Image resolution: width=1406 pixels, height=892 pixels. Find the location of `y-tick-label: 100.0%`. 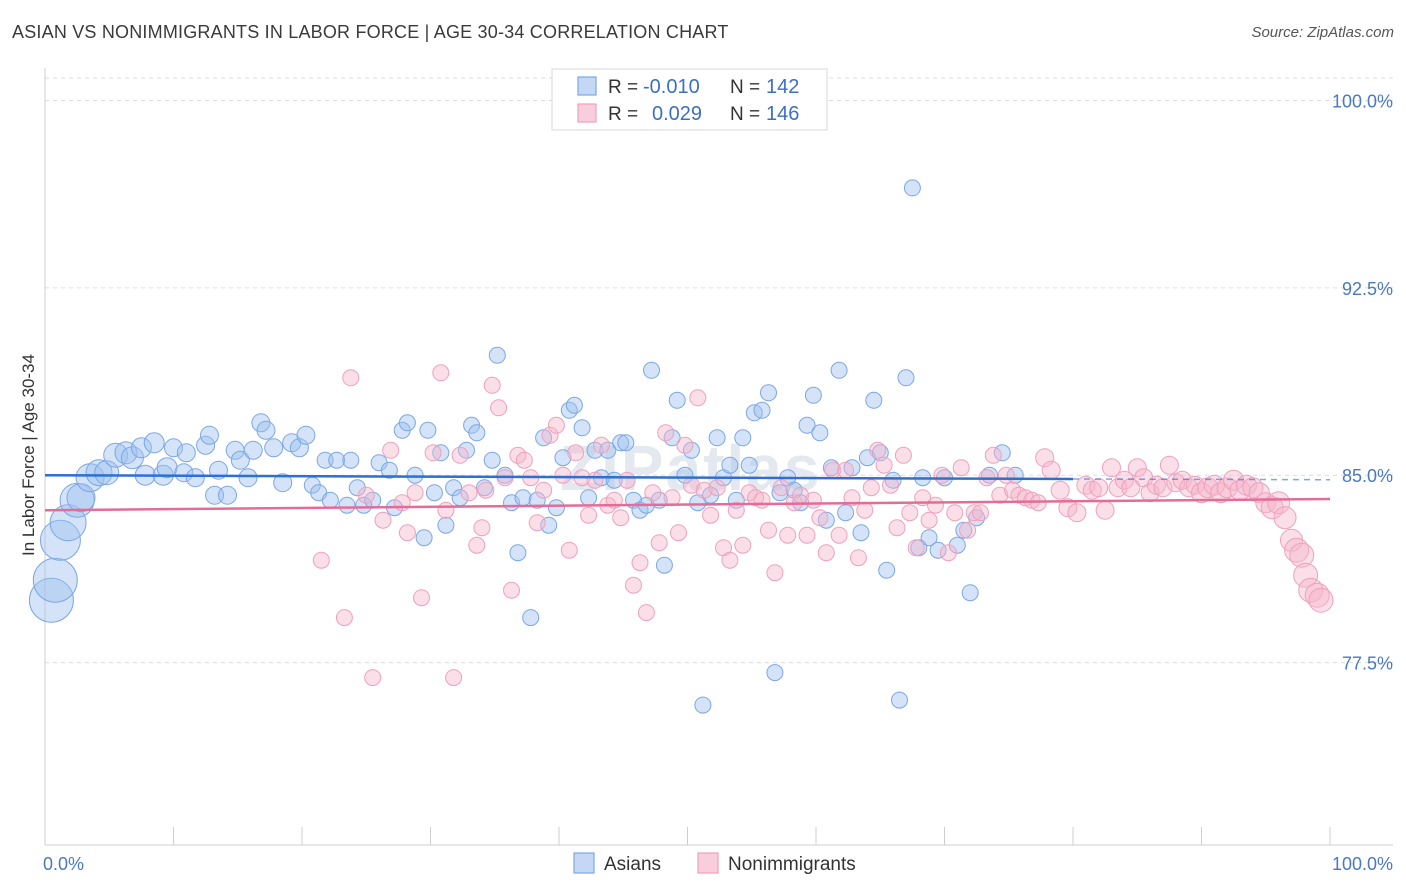

y-tick-label: 100.0% is located at coordinates (1362, 101).